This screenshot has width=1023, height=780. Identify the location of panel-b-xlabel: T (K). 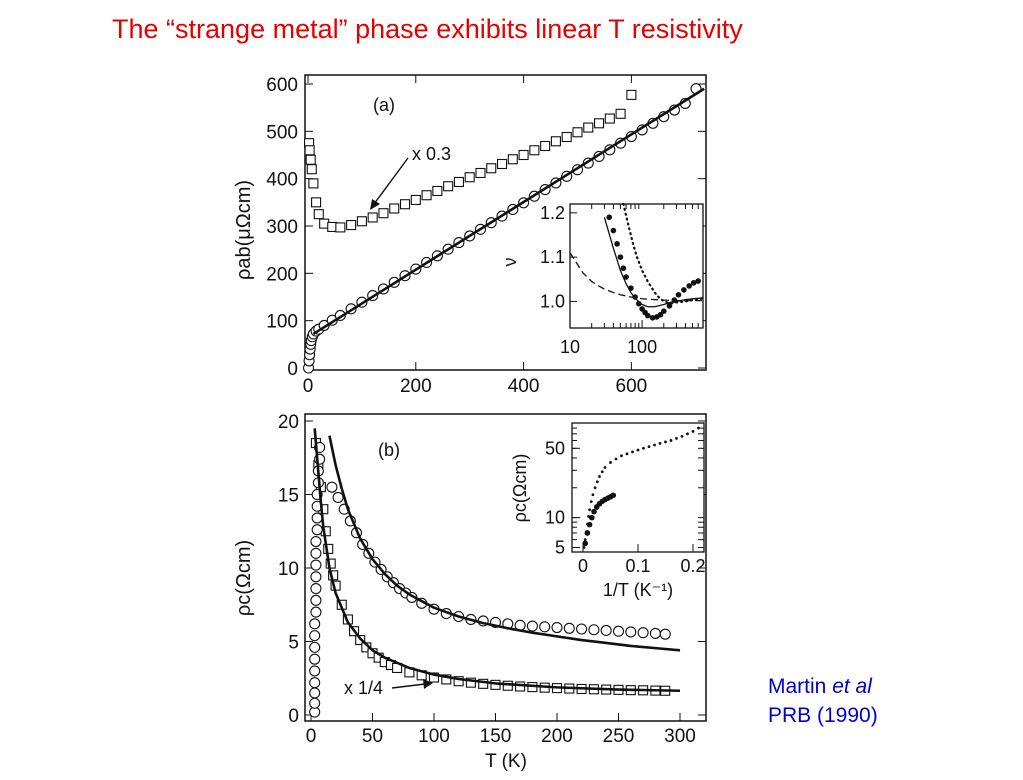
(506, 761).